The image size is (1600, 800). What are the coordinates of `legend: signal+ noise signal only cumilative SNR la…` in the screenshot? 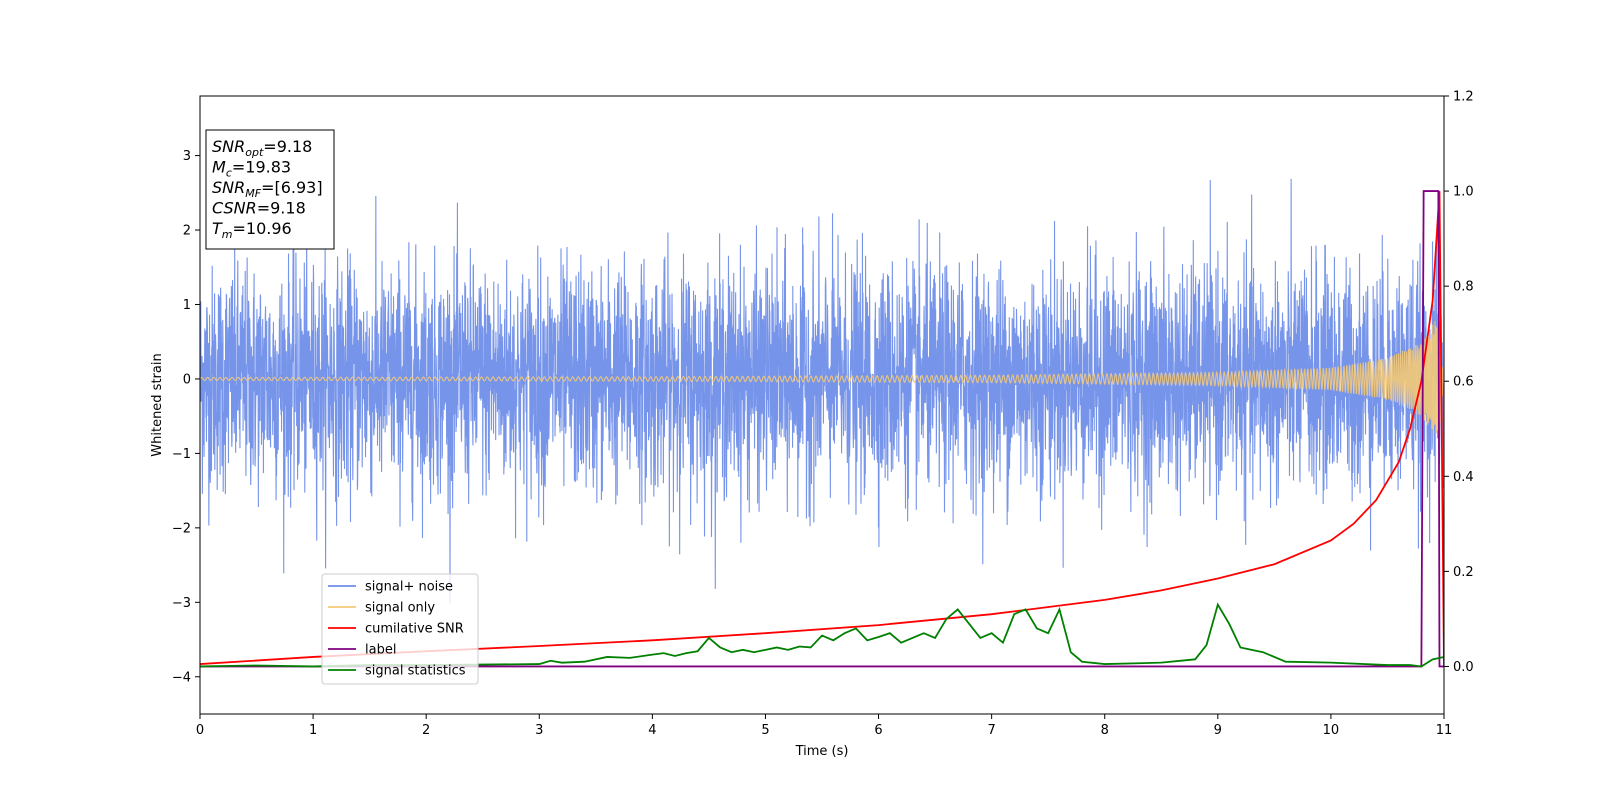 It's located at (400, 629).